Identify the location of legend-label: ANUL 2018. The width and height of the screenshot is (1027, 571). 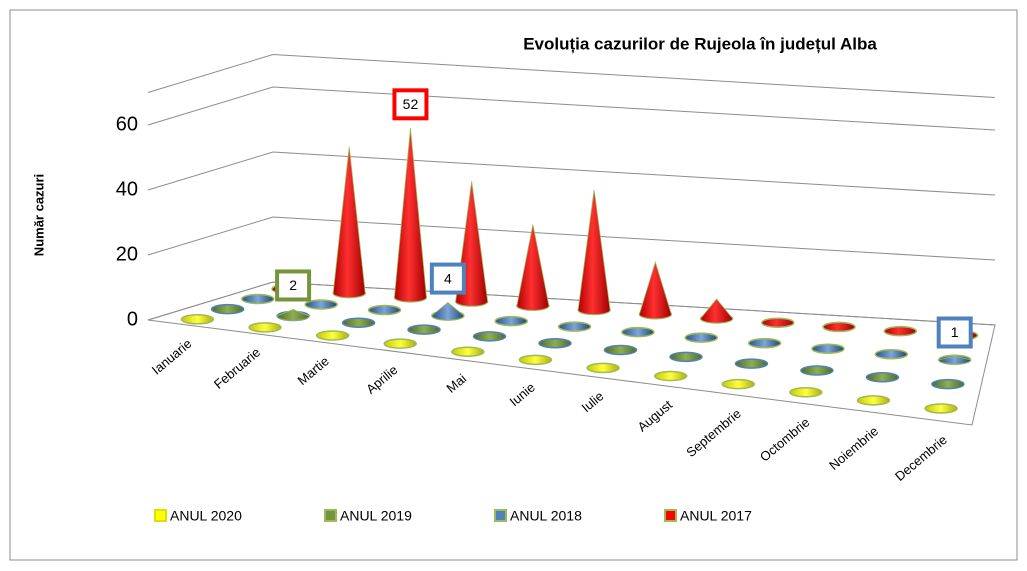
(546, 516).